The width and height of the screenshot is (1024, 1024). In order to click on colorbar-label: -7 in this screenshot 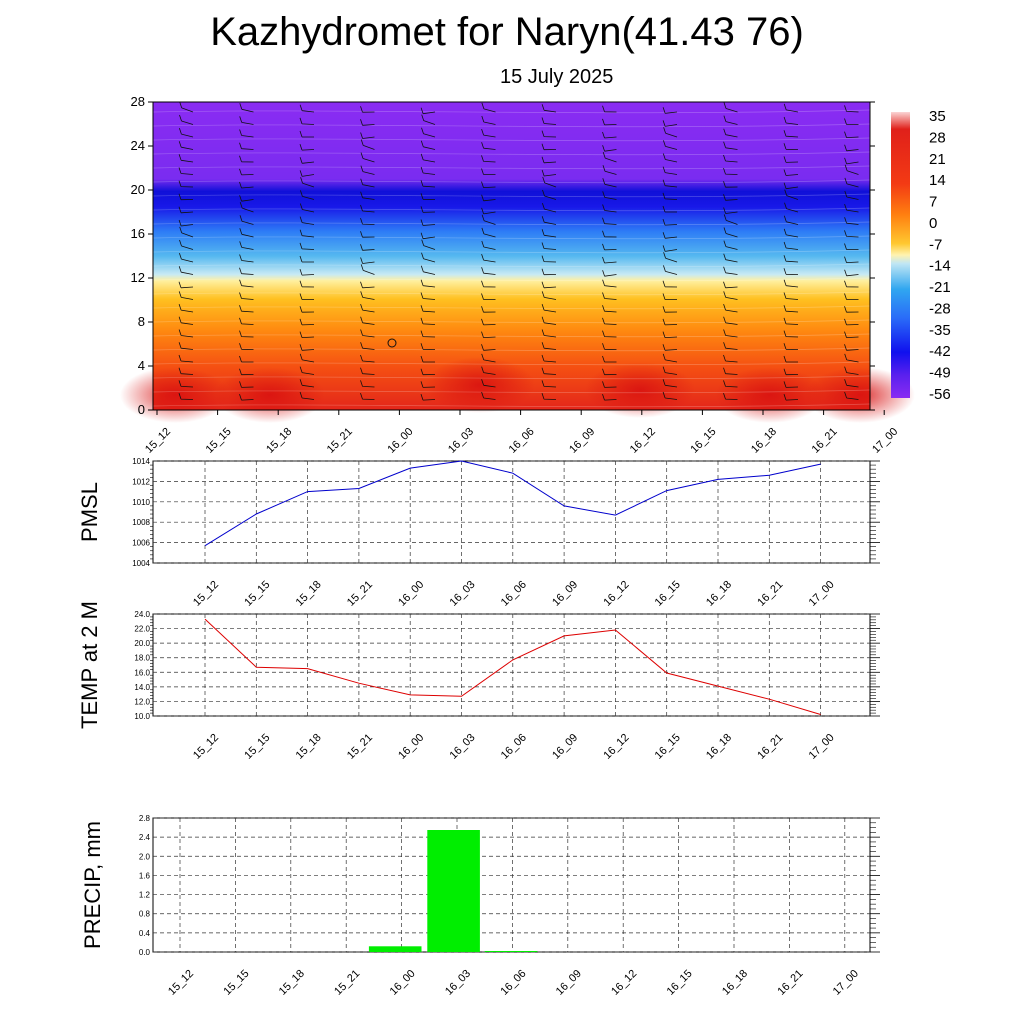, I will do `click(935, 244)`.